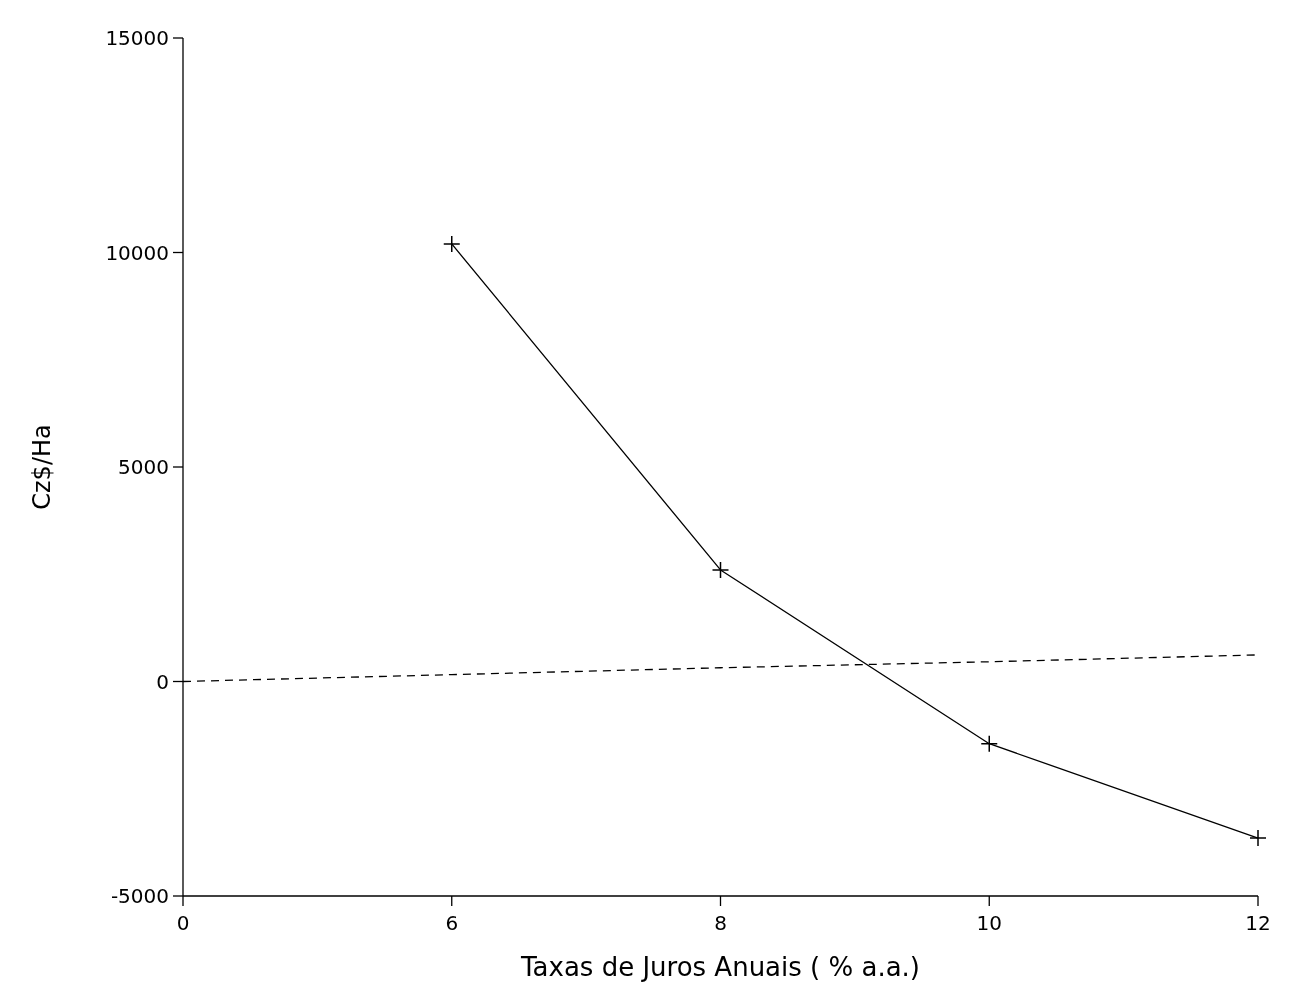  Describe the element at coordinates (137, 252) in the screenshot. I see `y-tick-label: 10000` at that location.